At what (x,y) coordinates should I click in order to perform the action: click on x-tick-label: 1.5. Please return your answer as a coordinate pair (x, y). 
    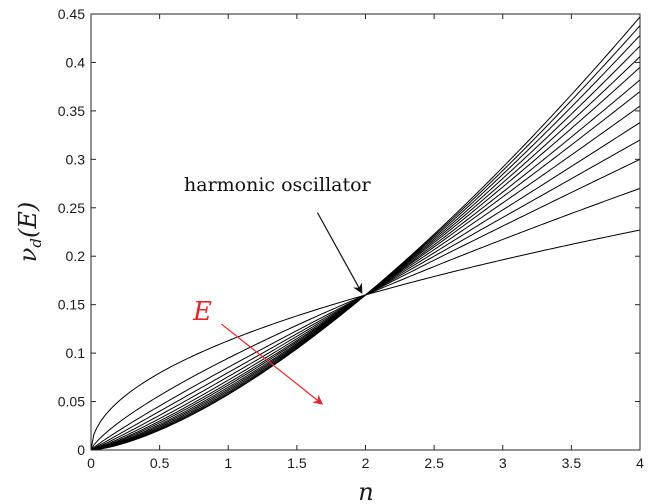
    Looking at the image, I should click on (297, 463).